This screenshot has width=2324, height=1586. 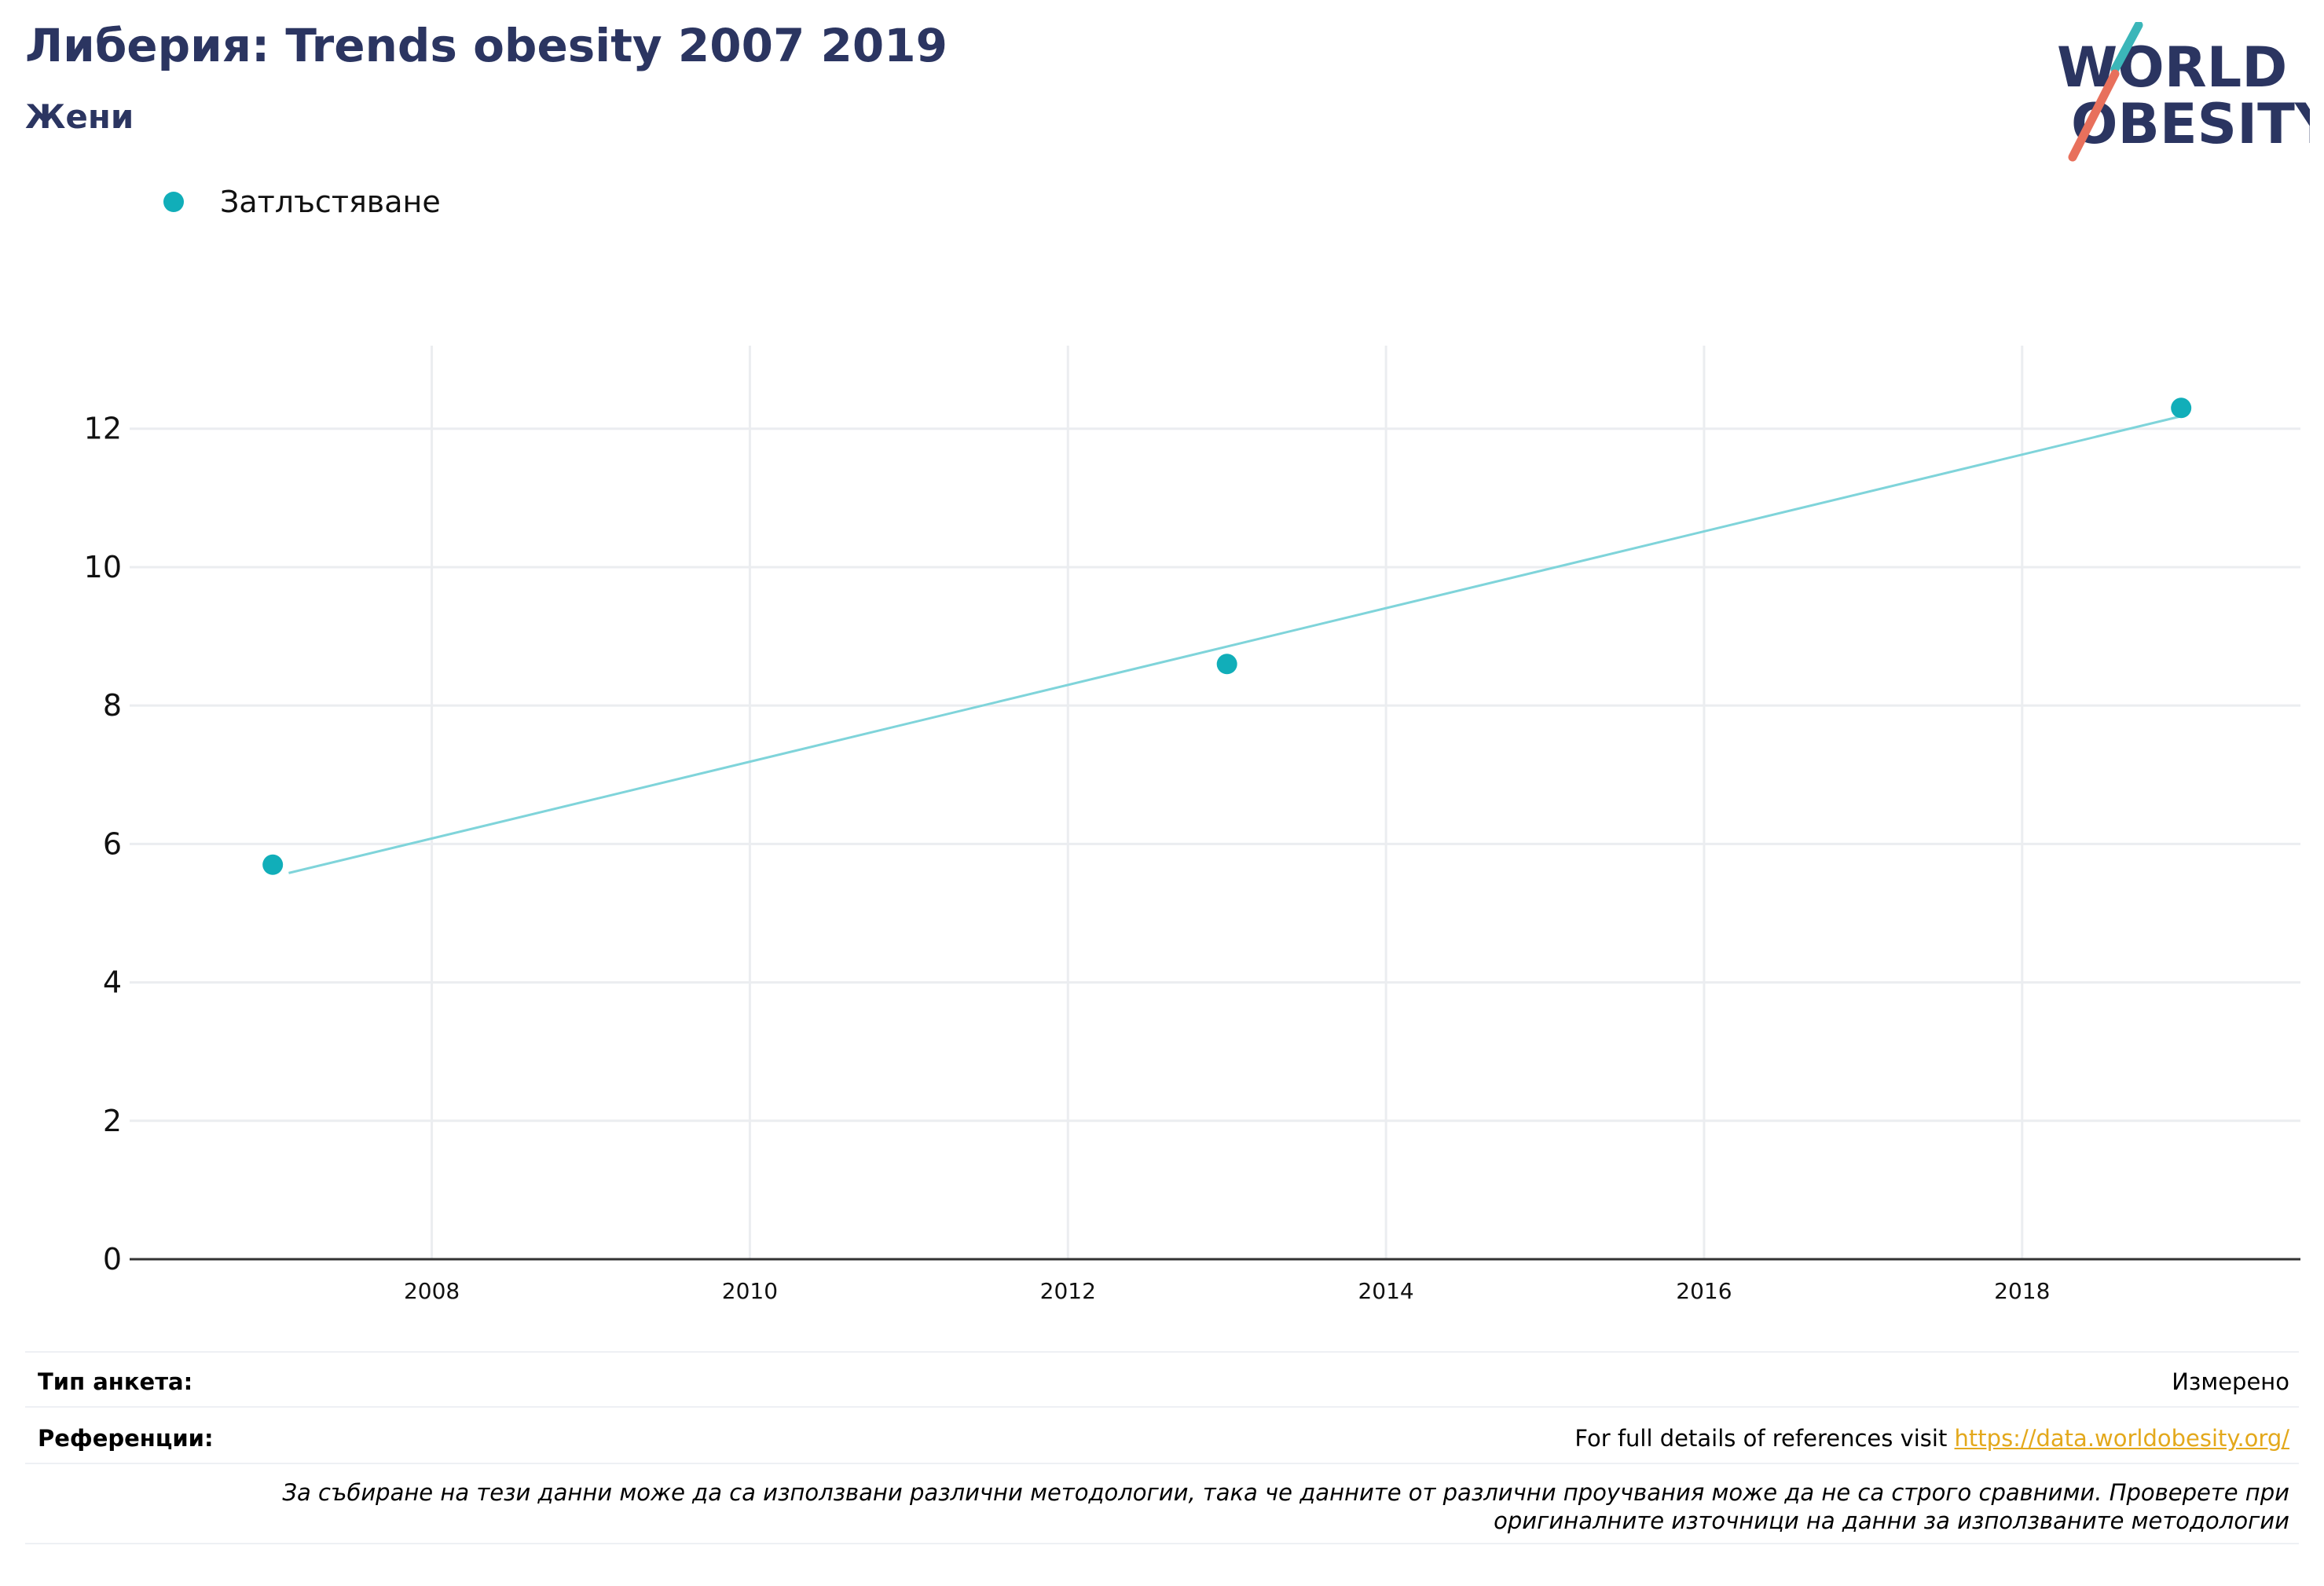 What do you see at coordinates (115, 1381) in the screenshot?
I see `survey-type-label: Тип анкета:` at bounding box center [115, 1381].